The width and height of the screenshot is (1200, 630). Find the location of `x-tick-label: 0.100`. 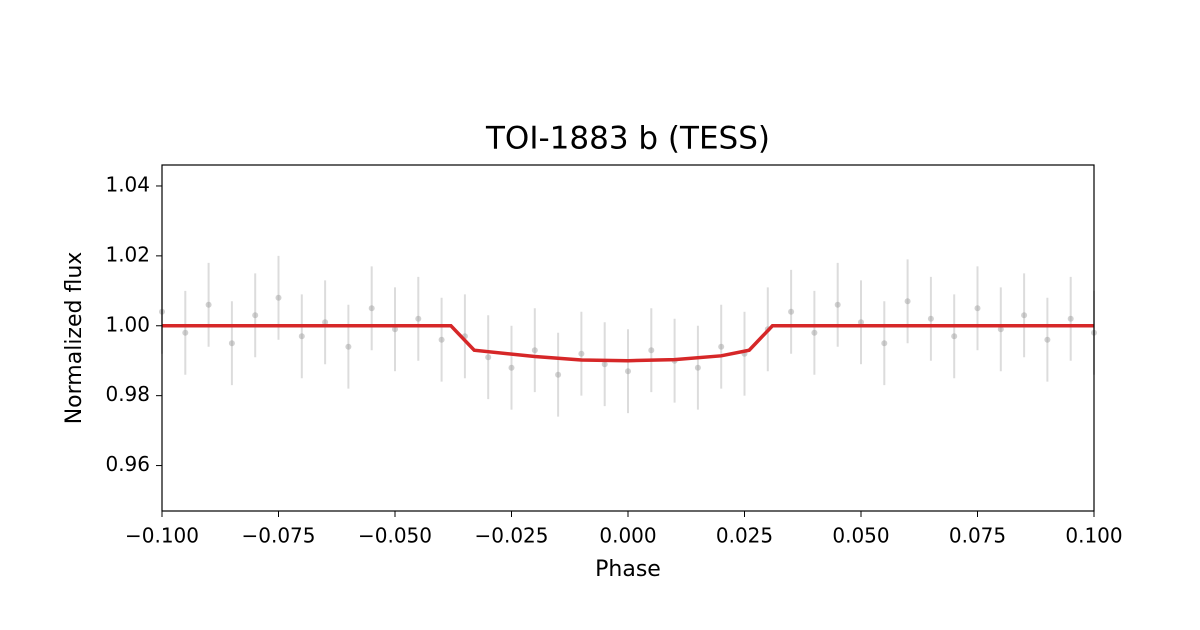

x-tick-label: 0.100 is located at coordinates (1093, 536).